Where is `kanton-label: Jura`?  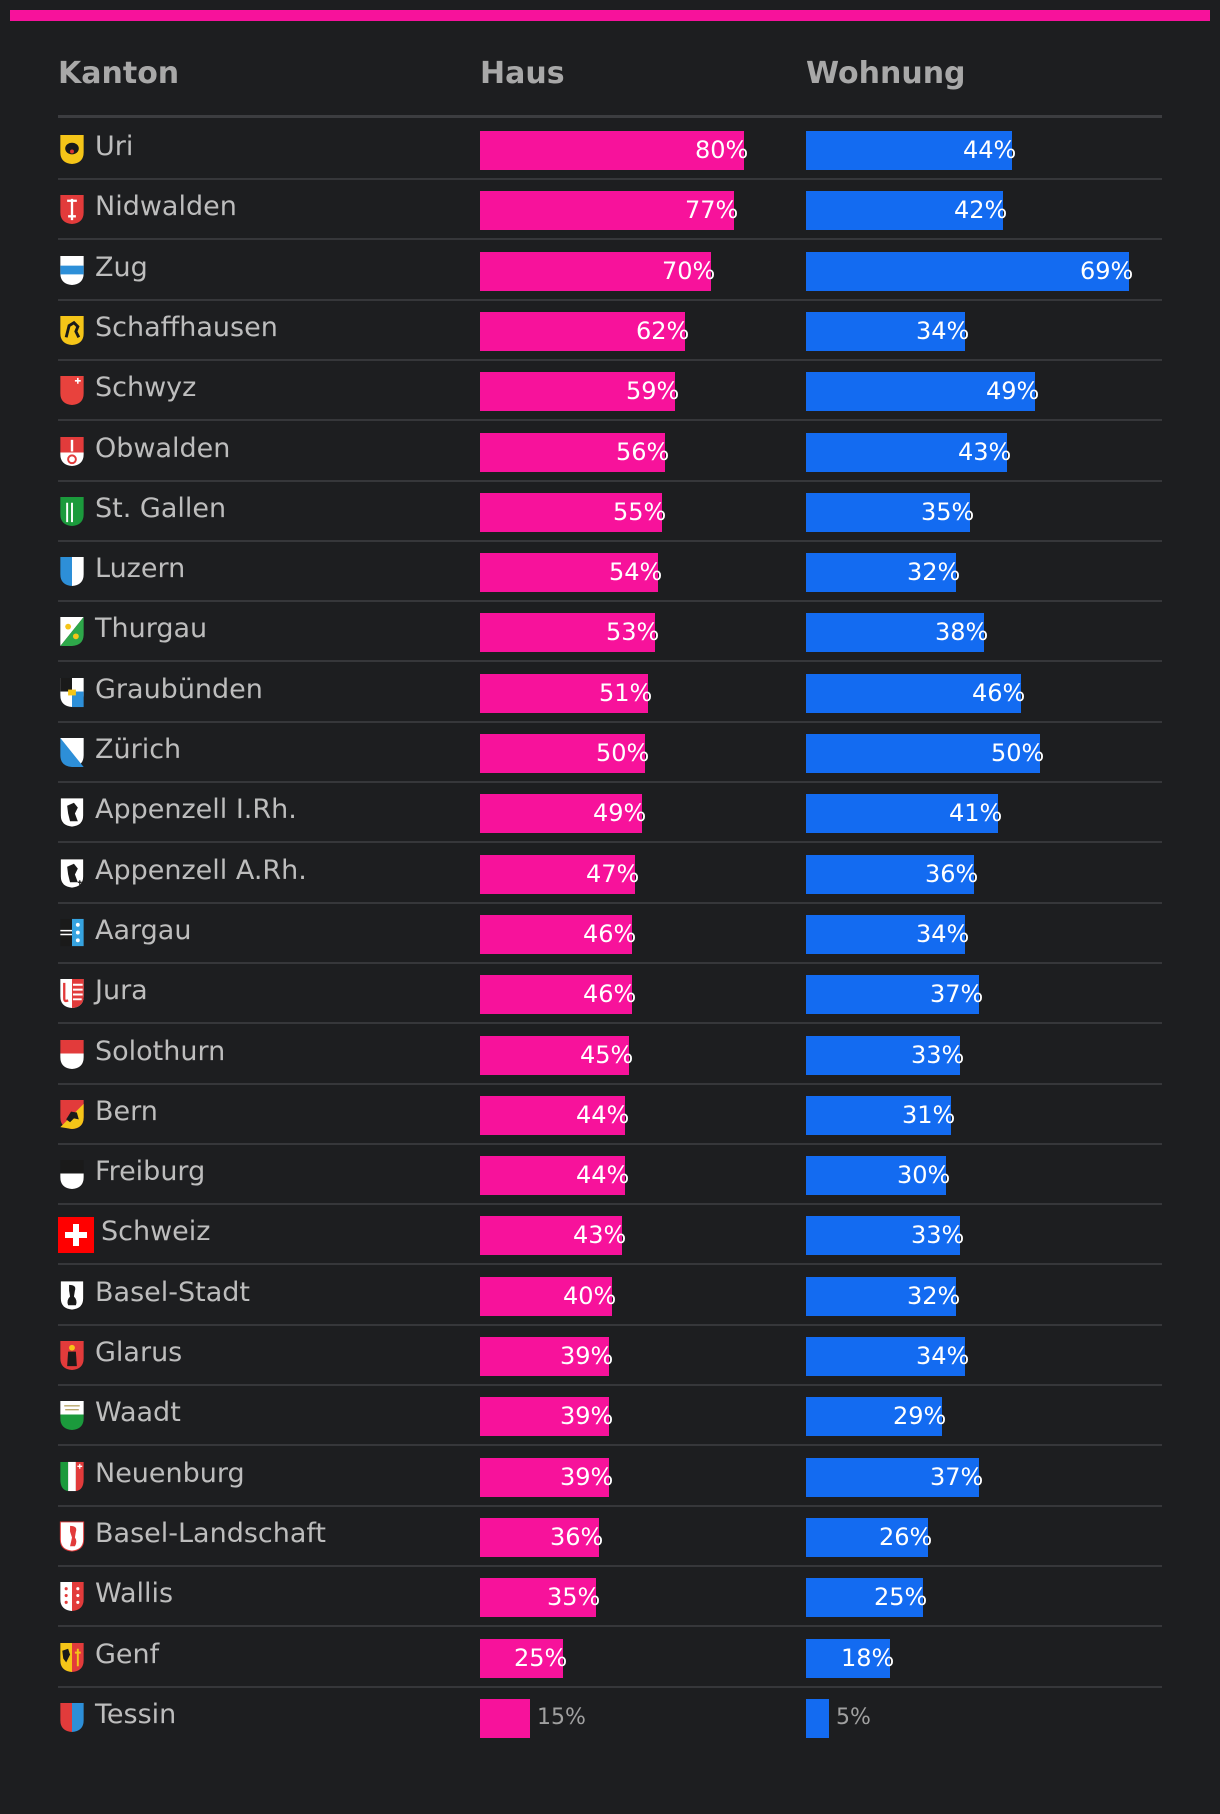
kanton-label: Jura is located at coordinates (121, 990).